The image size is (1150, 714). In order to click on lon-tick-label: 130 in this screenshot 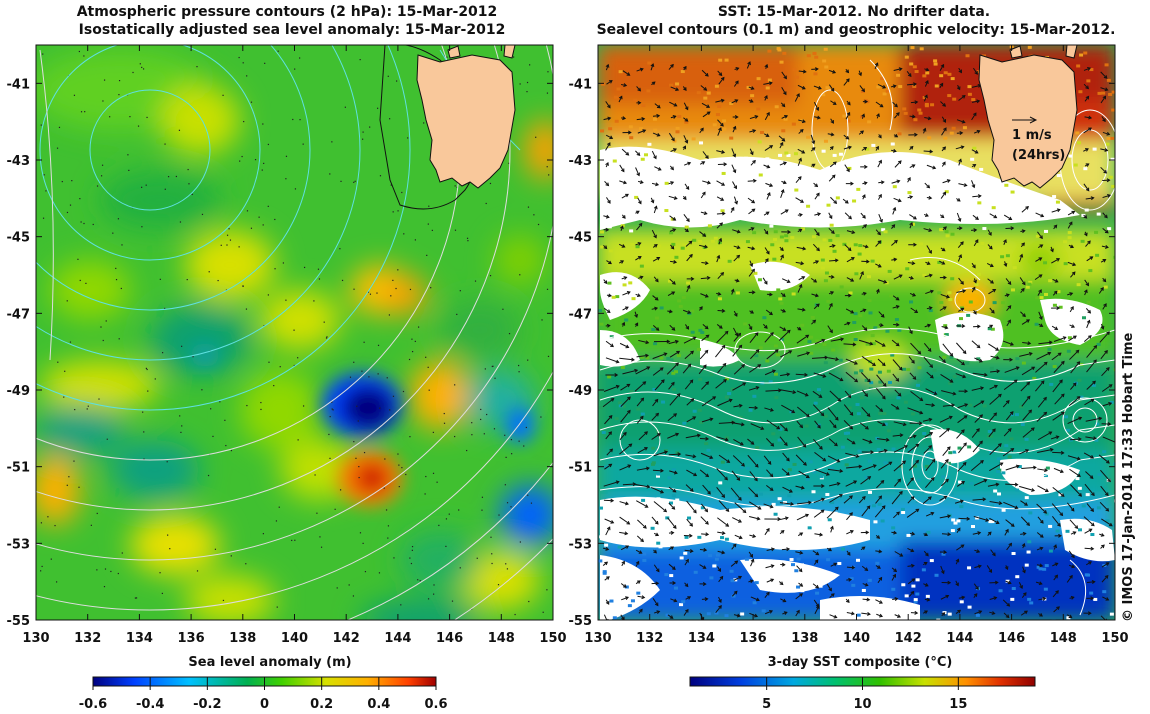, I will do `click(35, 638)`.